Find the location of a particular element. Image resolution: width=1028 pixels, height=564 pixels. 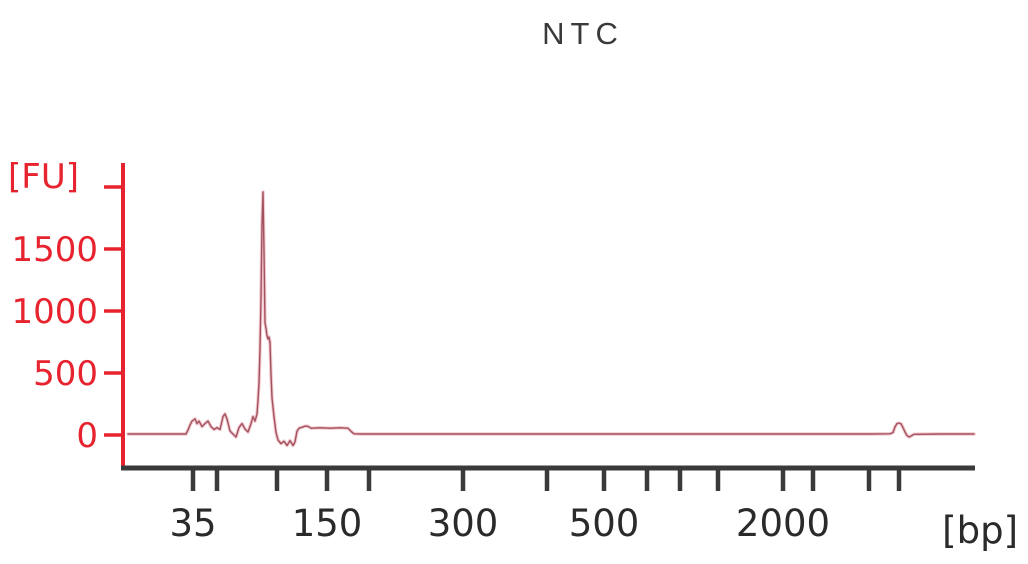

x-axis-tick-label: 150 is located at coordinates (327, 523).